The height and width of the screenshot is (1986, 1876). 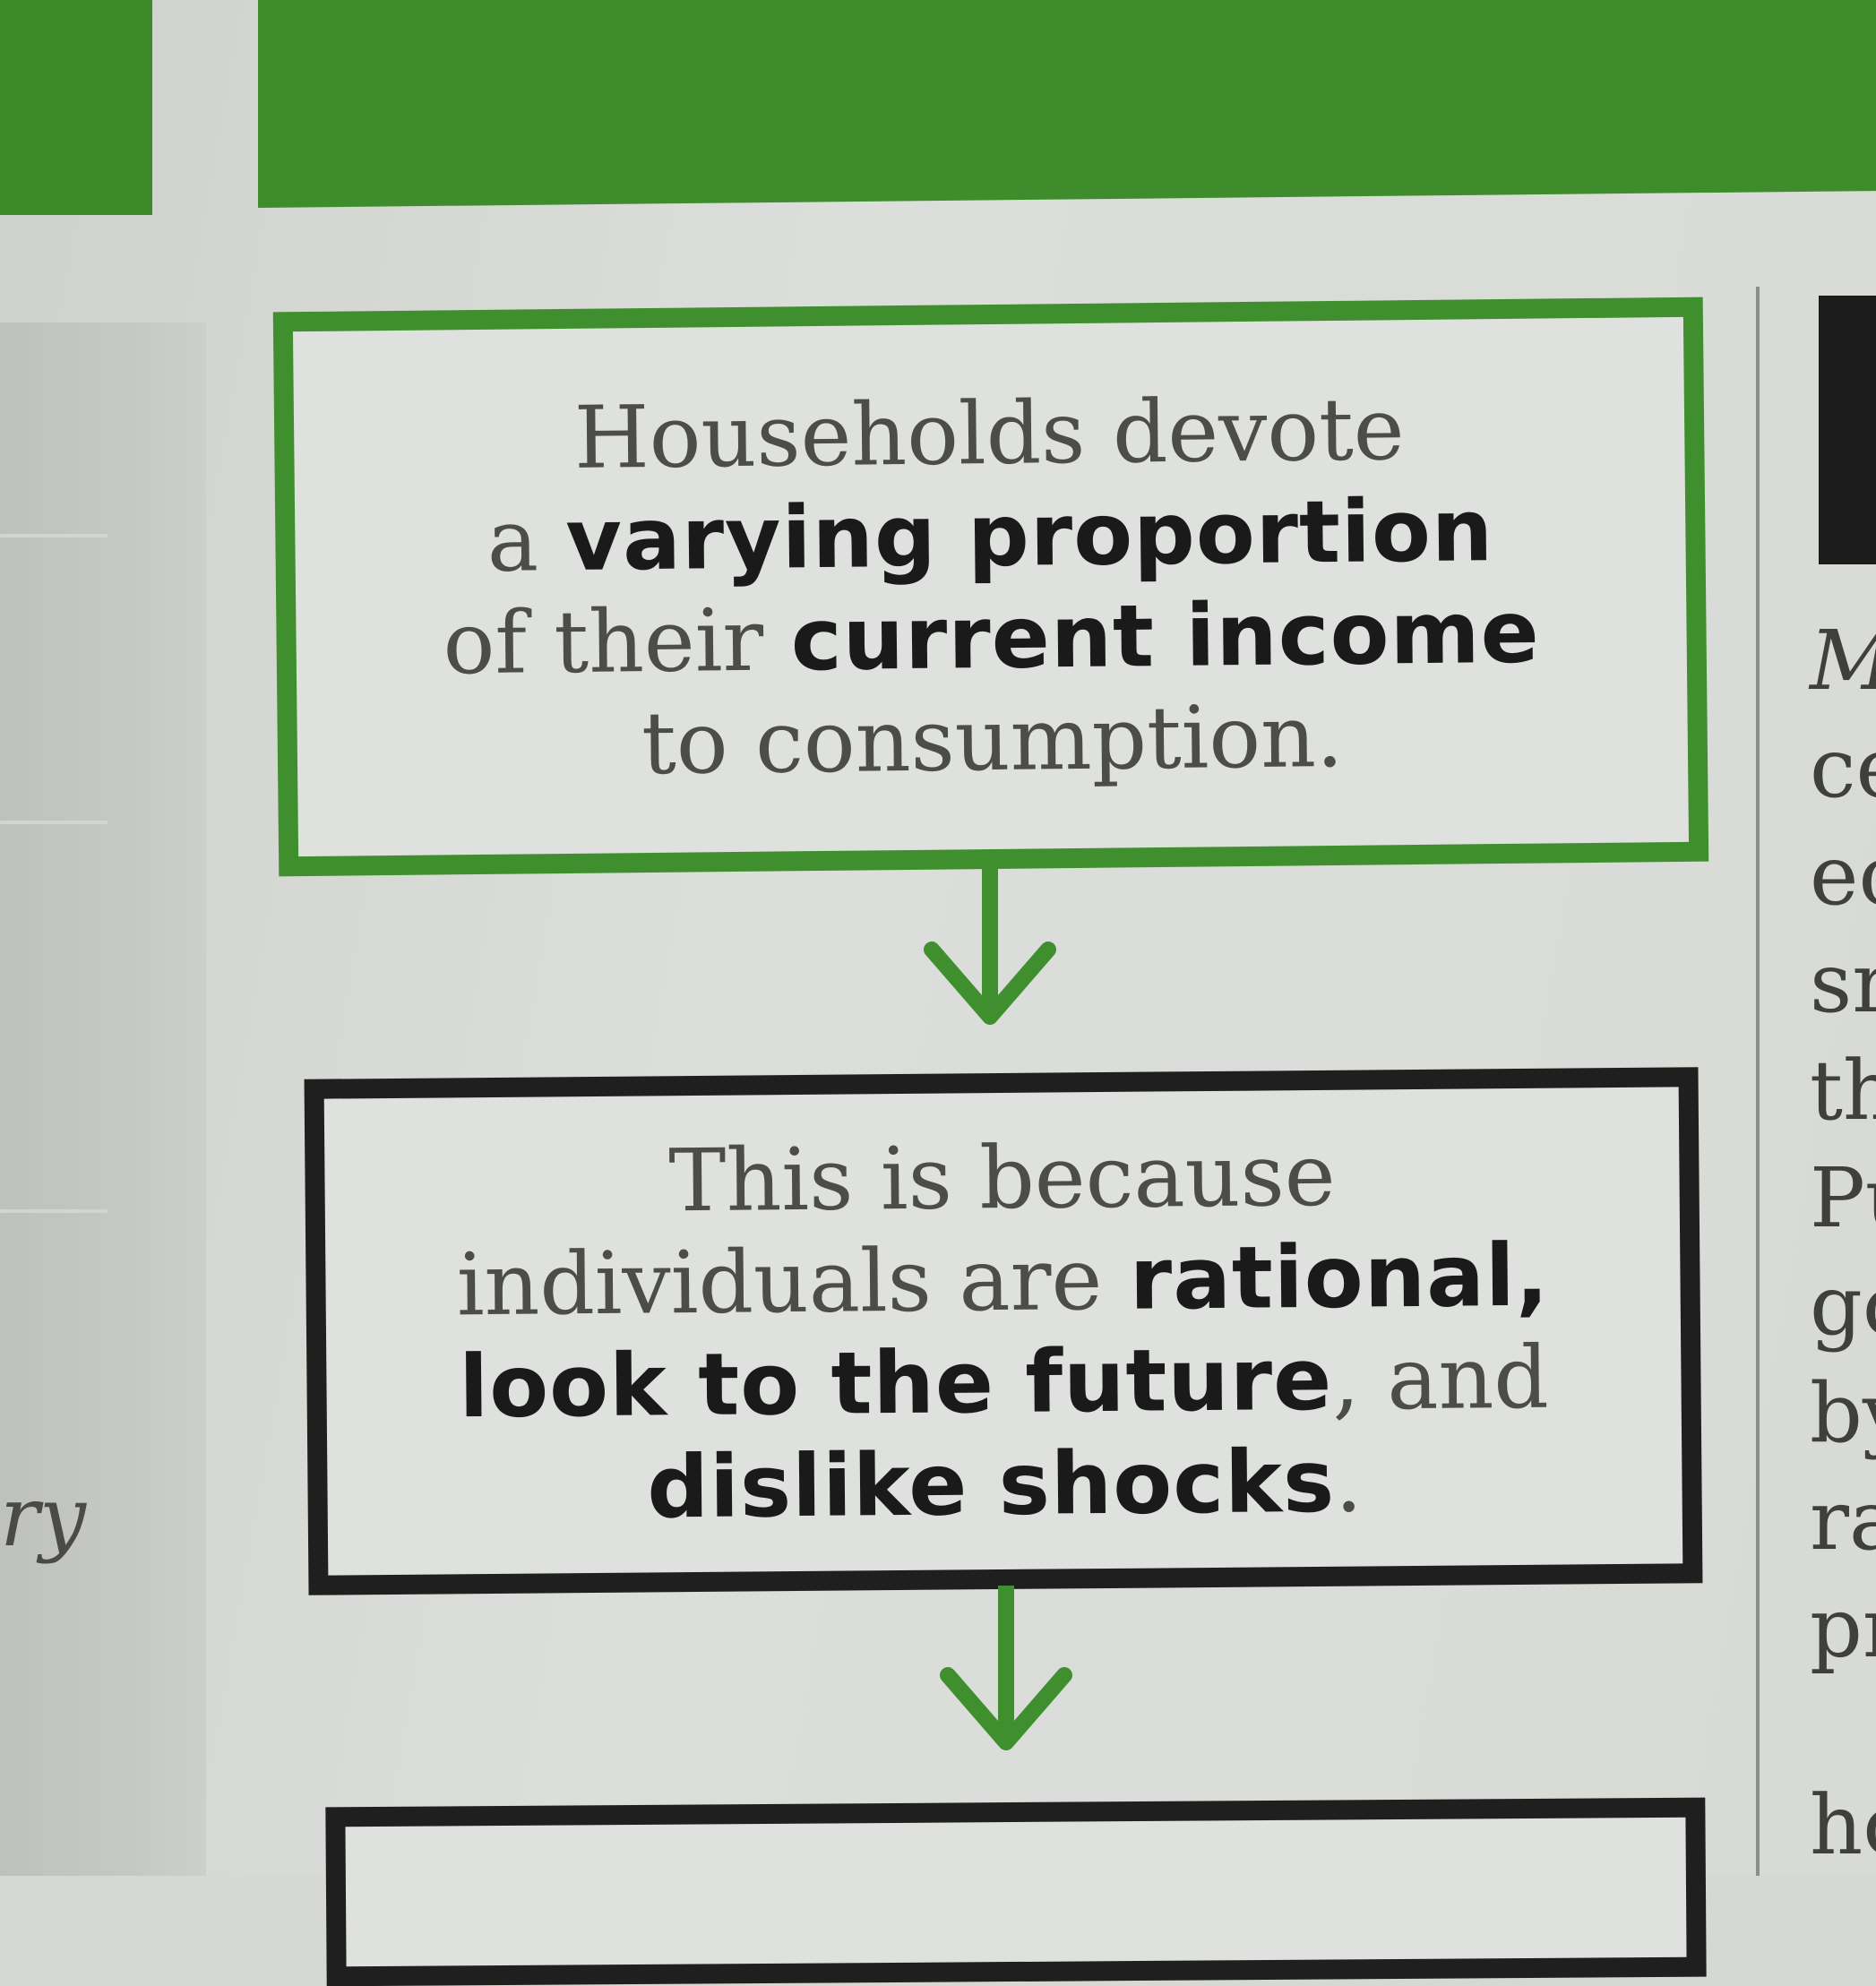 What do you see at coordinates (1843, 1825) in the screenshot?
I see `margin-fragment: hc` at bounding box center [1843, 1825].